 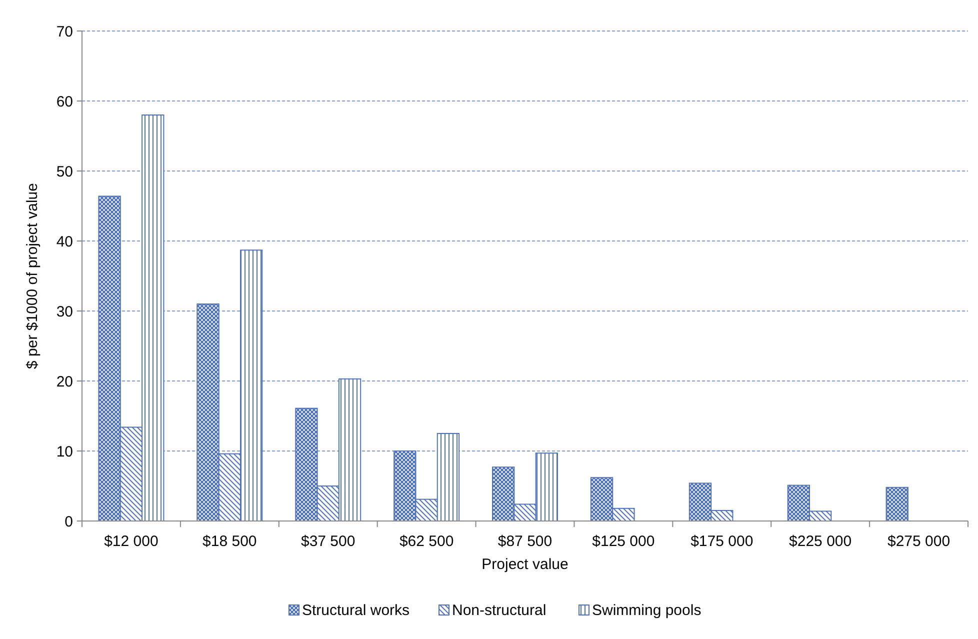 What do you see at coordinates (32, 276) in the screenshot?
I see `y-axis-title: $ per $1000 of project value` at bounding box center [32, 276].